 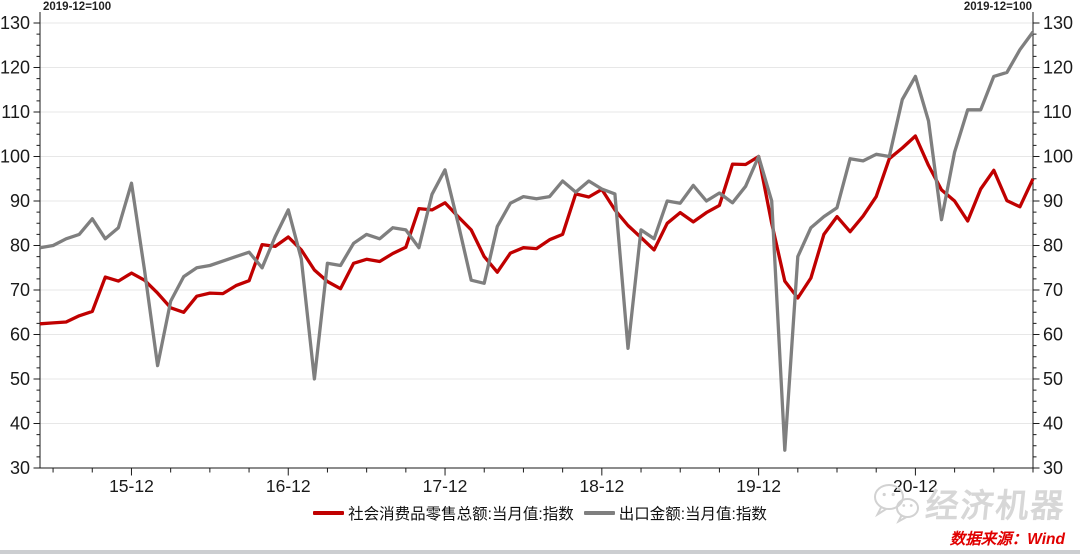 I want to click on y-axis-tick-label-left: 50, so click(x=20, y=379).